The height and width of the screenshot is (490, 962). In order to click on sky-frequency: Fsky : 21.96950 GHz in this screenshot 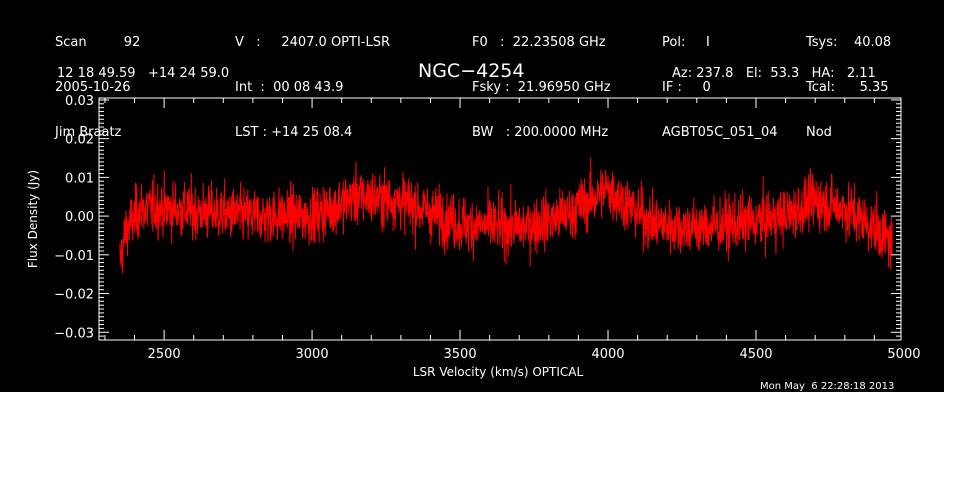, I will do `click(541, 87)`.